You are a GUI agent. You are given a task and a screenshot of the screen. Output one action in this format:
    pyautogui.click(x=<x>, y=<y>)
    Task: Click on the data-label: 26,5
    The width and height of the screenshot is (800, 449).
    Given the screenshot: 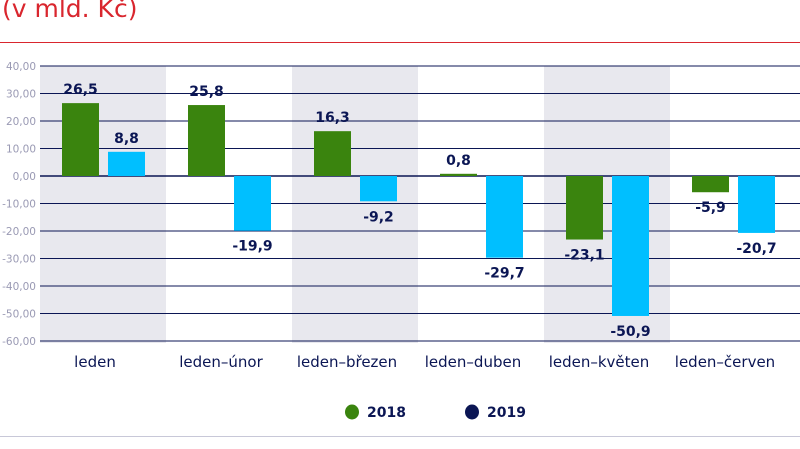 What is the action you would take?
    pyautogui.click(x=80, y=90)
    